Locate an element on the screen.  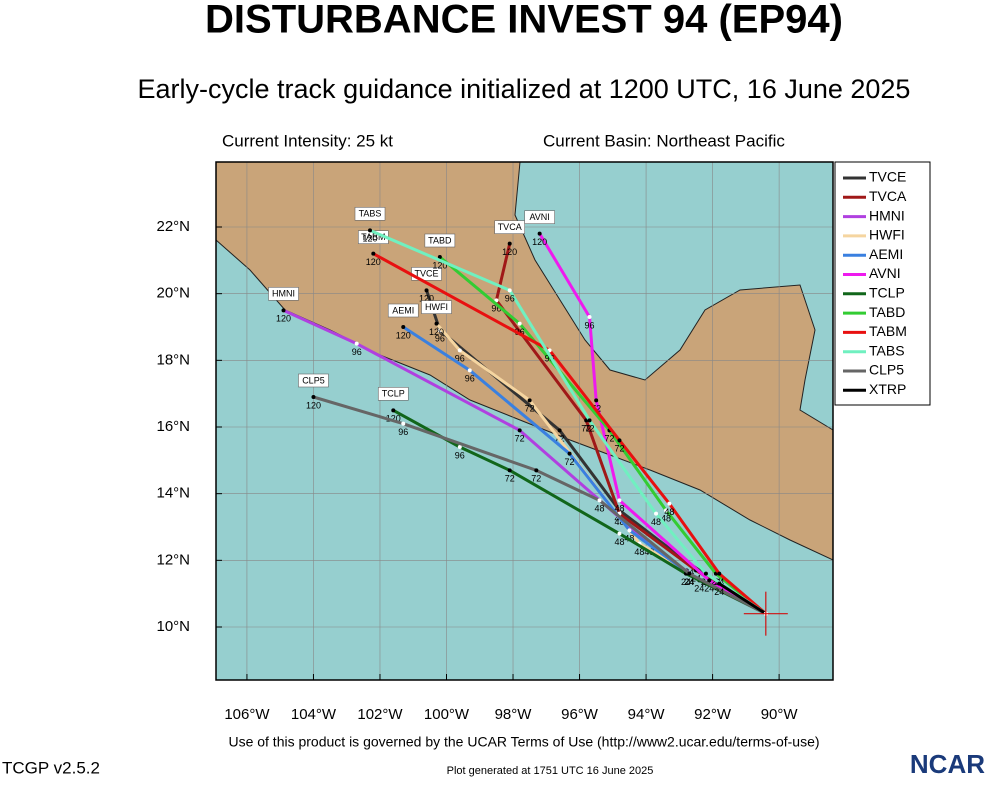
legend-label: HWFI is located at coordinates (887, 235).